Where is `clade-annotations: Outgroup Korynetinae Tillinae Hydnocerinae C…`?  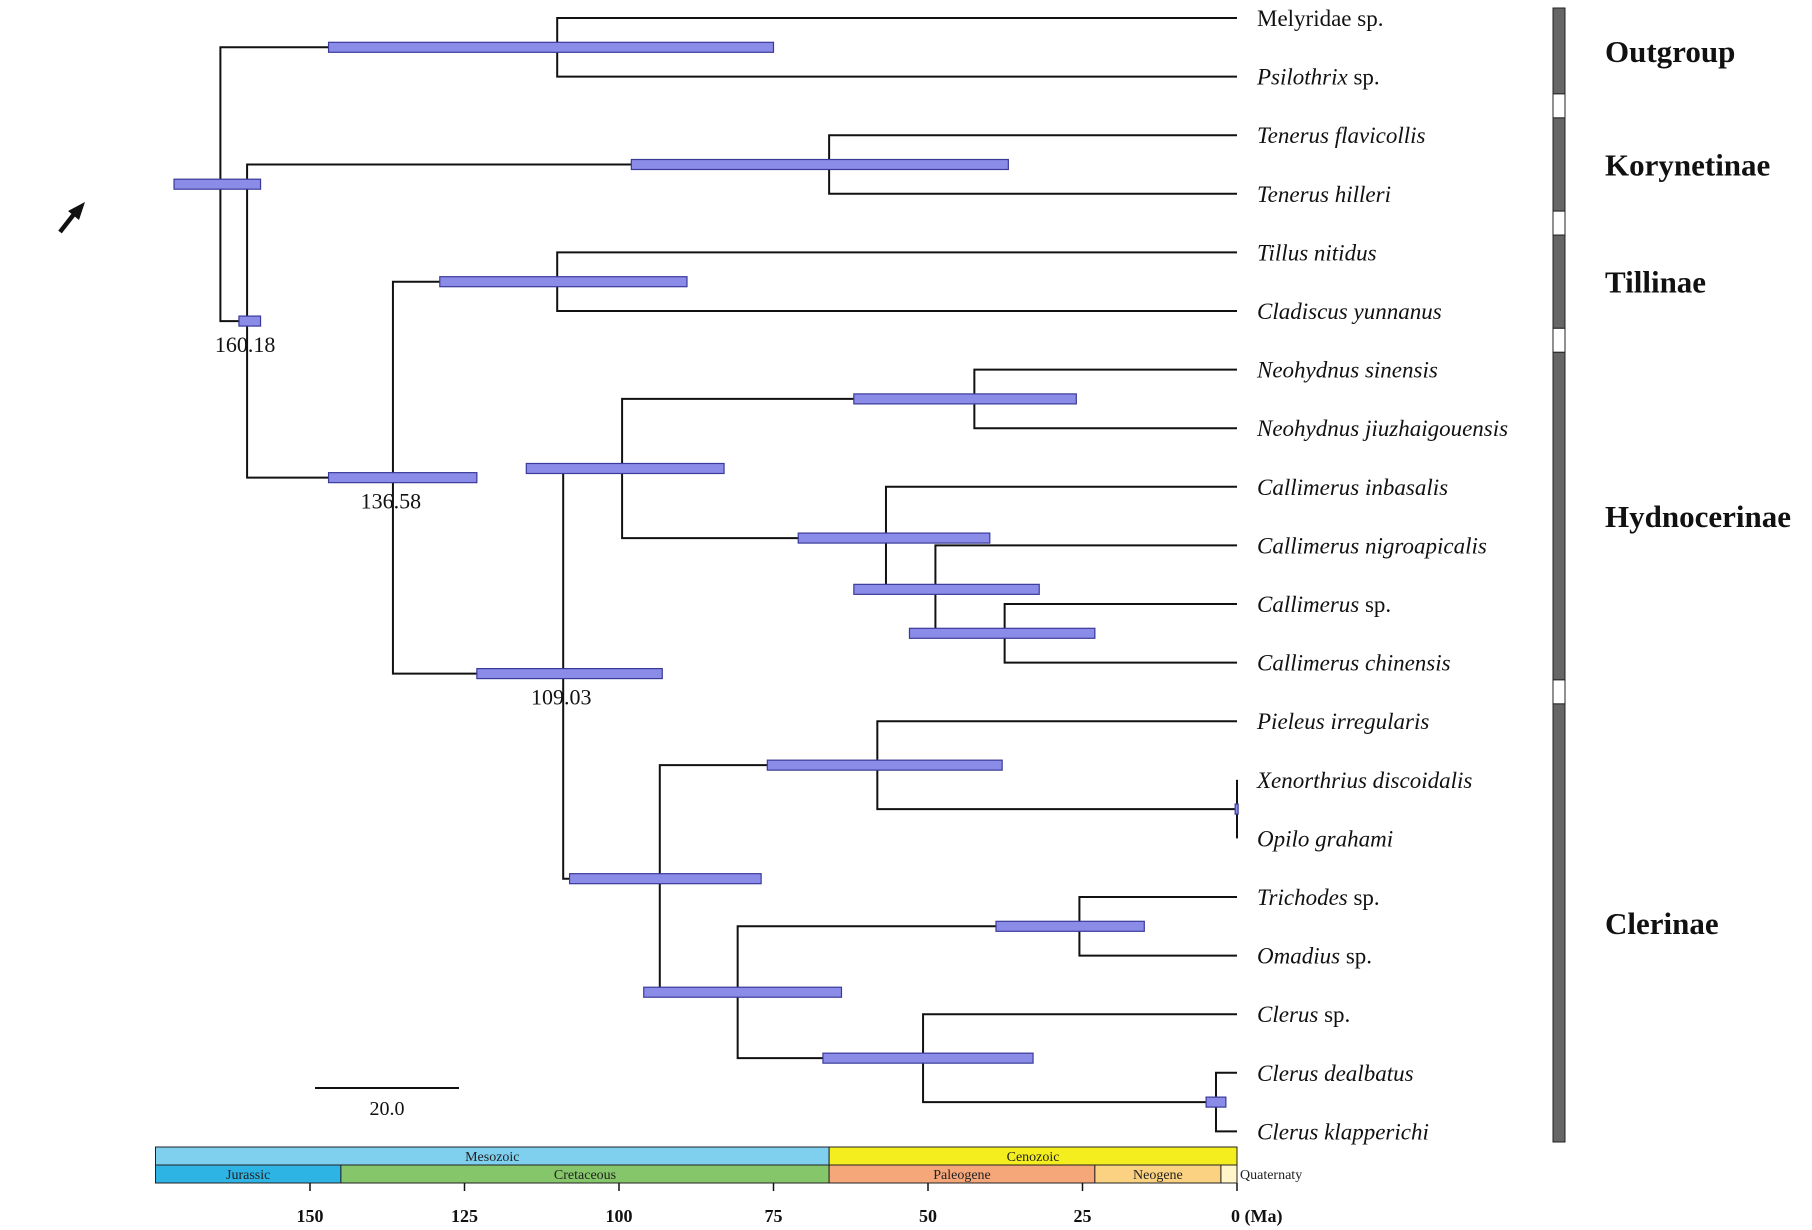 clade-annotations: Outgroup Korynetinae Tillinae Hydnocerinae C… is located at coordinates (1671, 575).